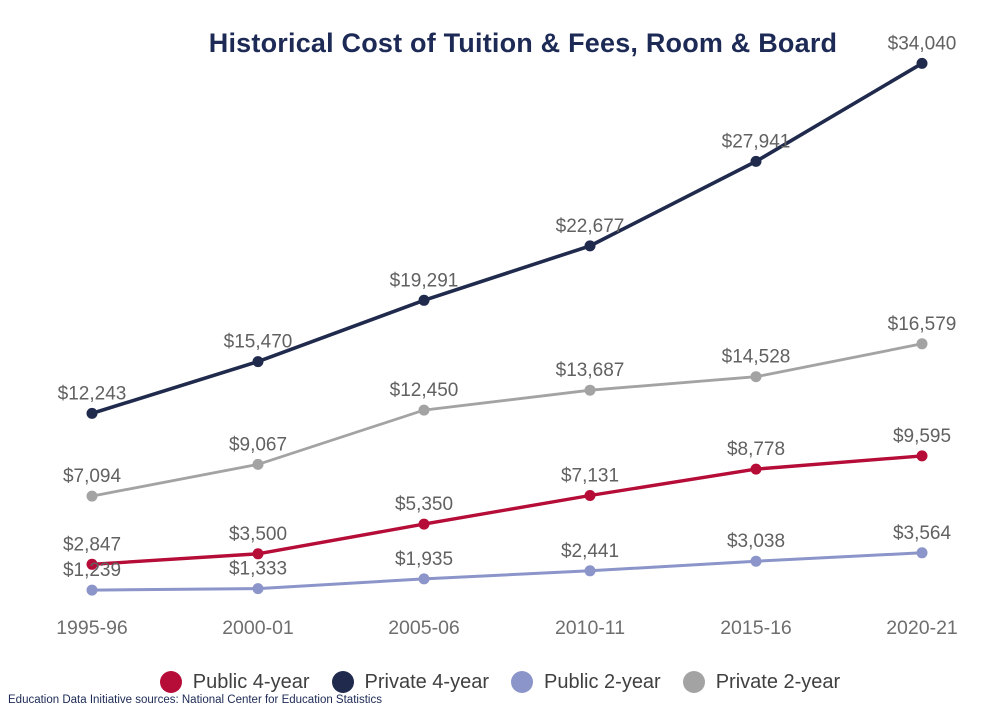  Describe the element at coordinates (92, 393) in the screenshot. I see `data-label-private-4-year-1995-96: $12,243` at that location.